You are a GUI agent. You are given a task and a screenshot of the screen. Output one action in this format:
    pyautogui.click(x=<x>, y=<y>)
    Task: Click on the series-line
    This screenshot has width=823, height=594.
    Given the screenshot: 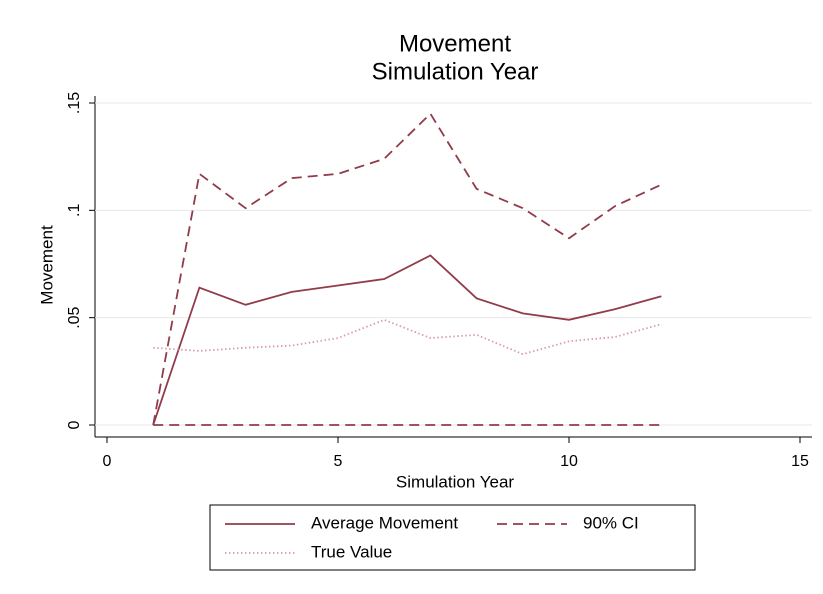 What is the action you would take?
    pyautogui.click(x=407, y=337)
    